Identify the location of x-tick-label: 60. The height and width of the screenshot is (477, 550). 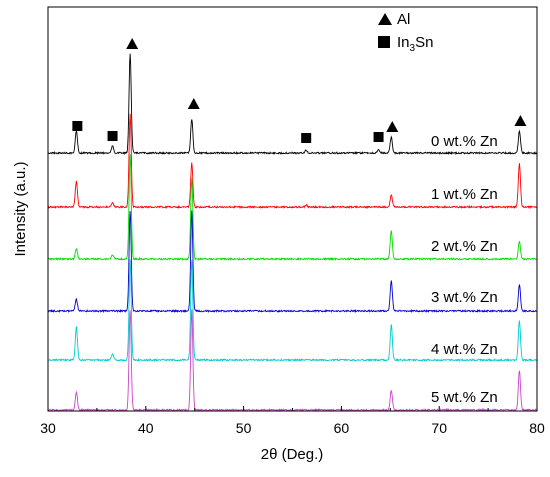
(342, 428).